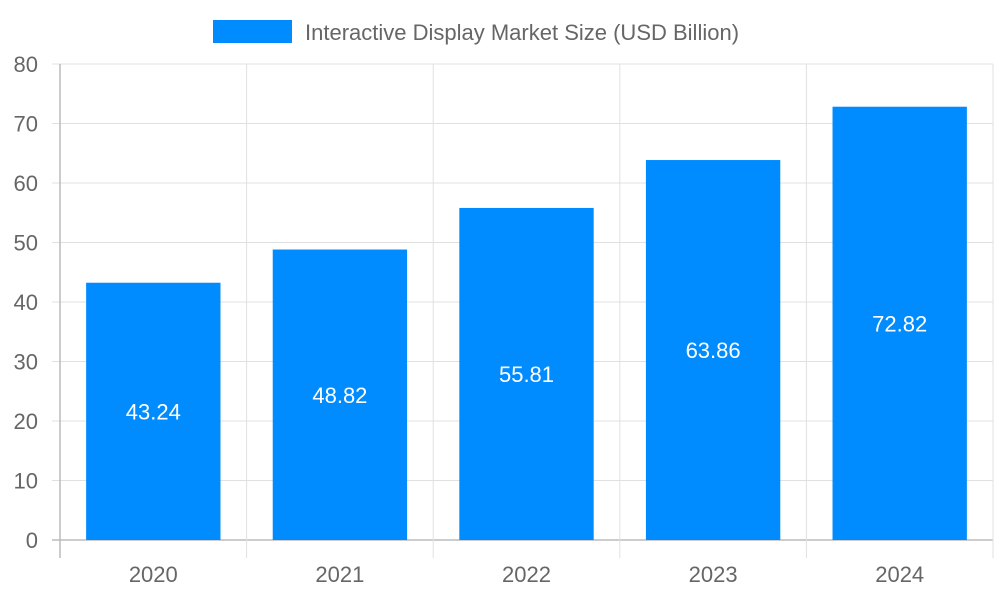 The height and width of the screenshot is (600, 1000). I want to click on bar-2024, so click(899, 323).